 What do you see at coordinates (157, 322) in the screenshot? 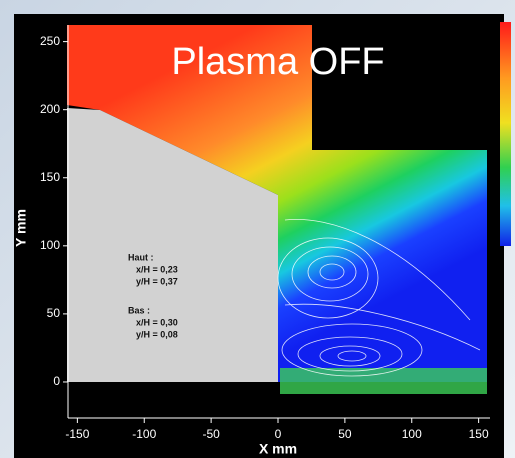
I see `annotation: x/H = 0,30` at bounding box center [157, 322].